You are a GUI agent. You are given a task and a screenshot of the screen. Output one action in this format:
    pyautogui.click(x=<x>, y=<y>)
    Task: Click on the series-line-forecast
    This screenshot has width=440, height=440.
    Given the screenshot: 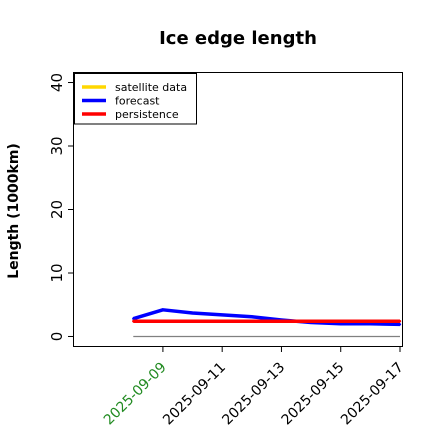 What is the action you would take?
    pyautogui.click(x=266, y=317)
    